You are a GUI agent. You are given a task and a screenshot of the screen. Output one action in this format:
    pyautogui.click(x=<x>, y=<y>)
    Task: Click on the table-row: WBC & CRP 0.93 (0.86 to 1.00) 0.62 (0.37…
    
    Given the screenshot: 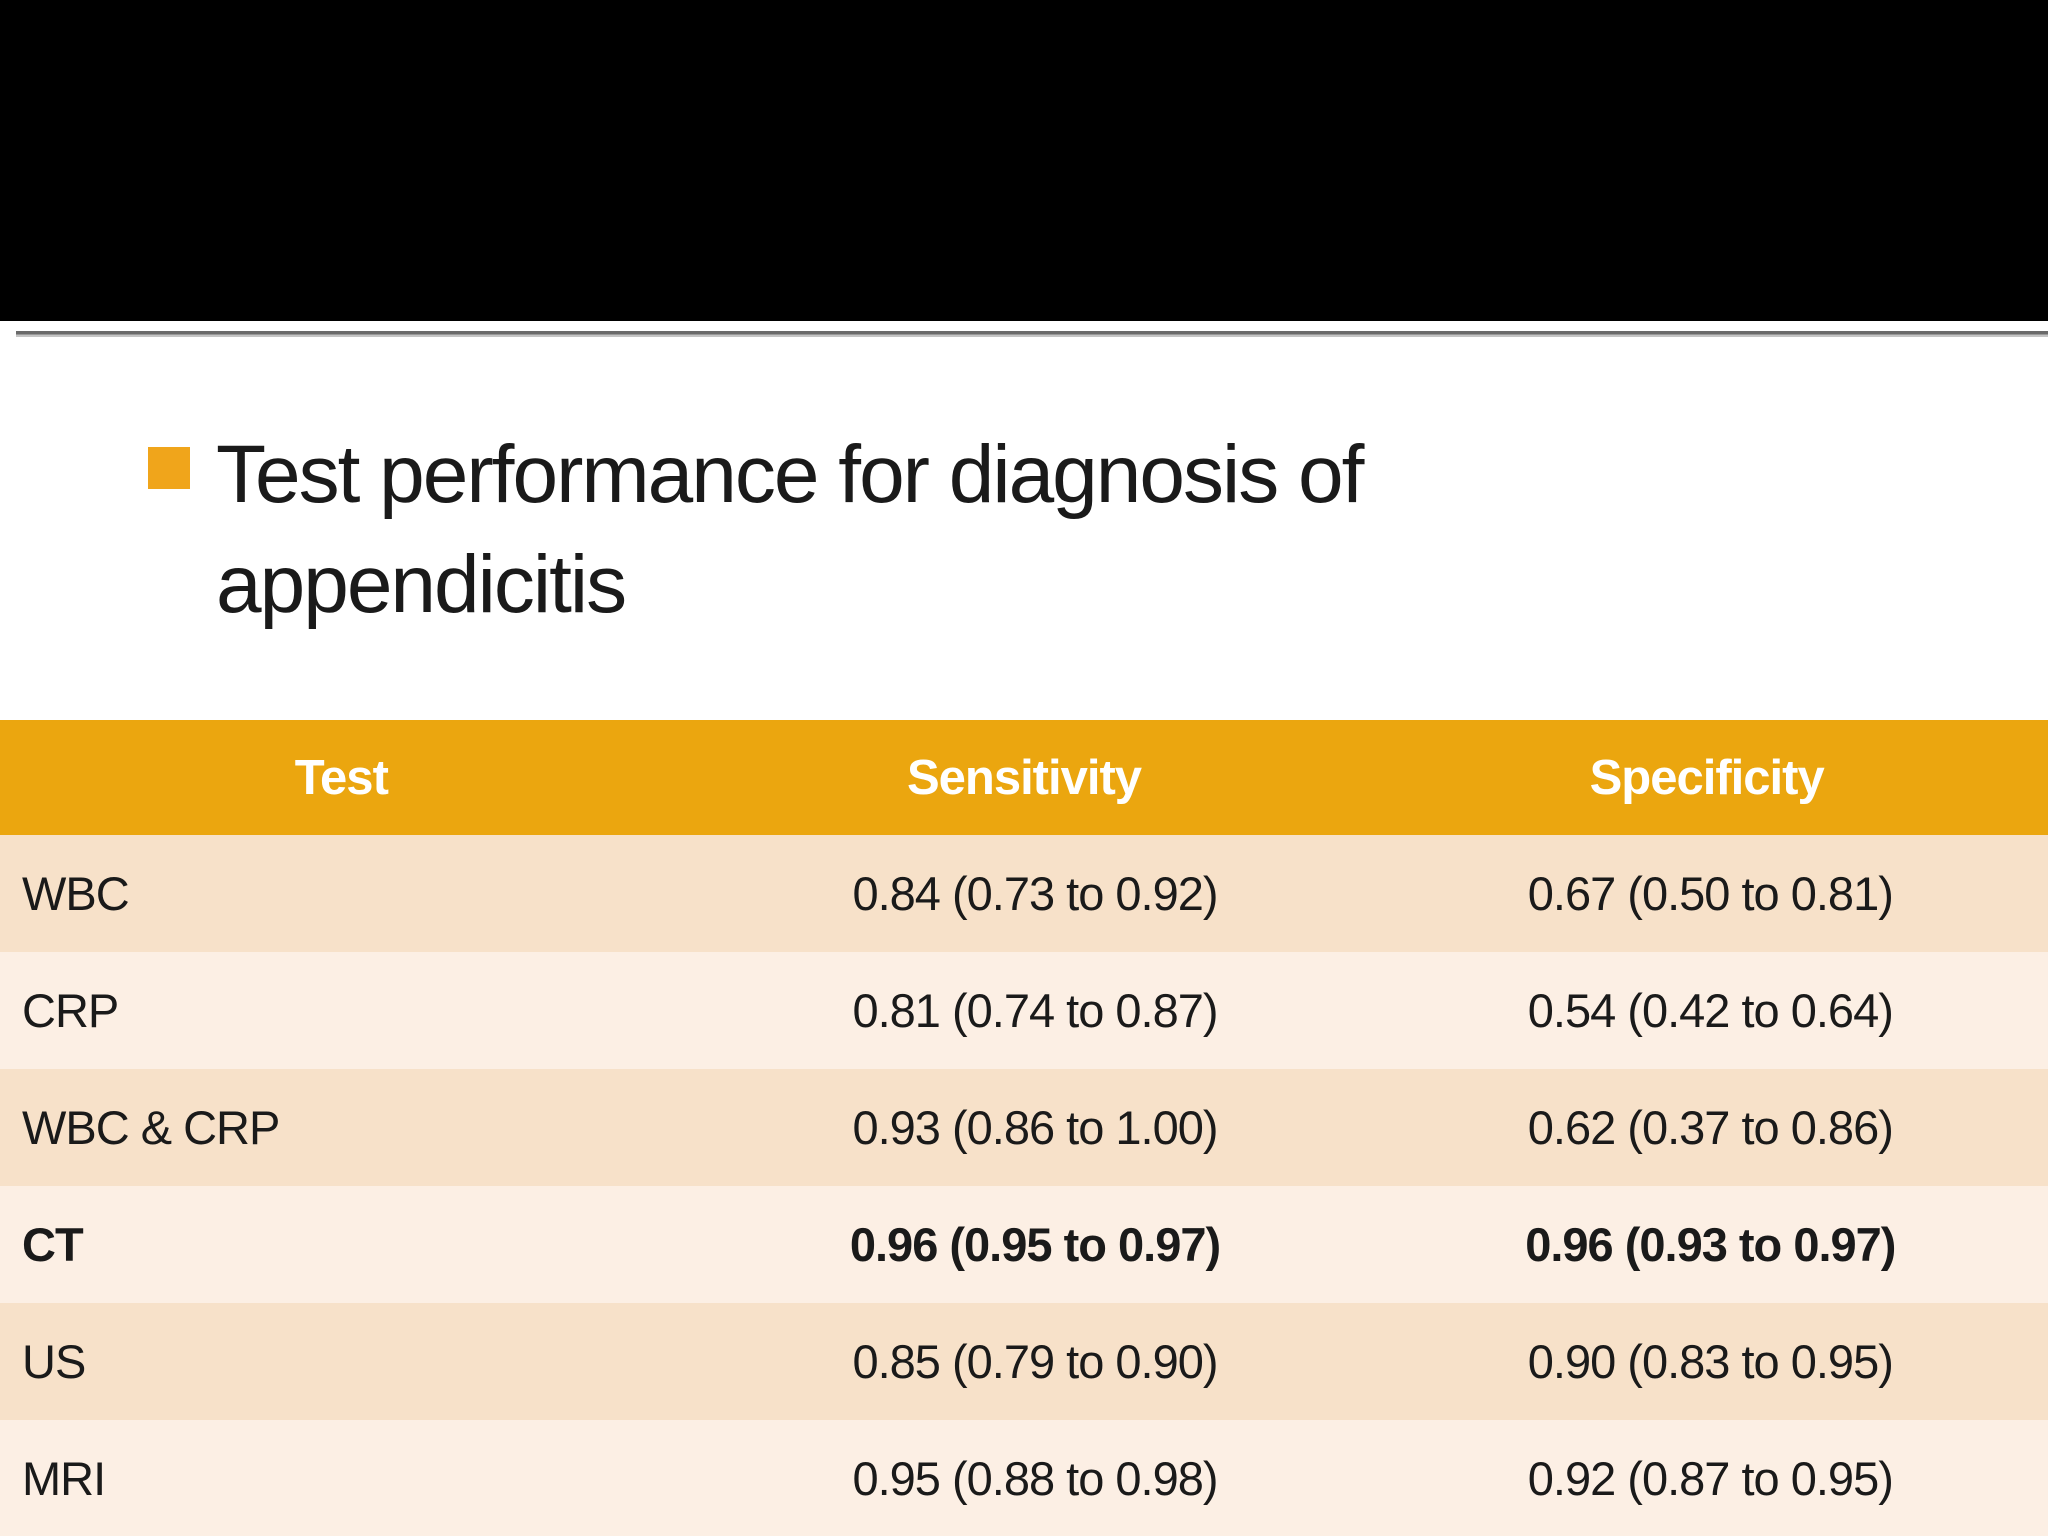 What is the action you would take?
    pyautogui.click(x=1024, y=1127)
    